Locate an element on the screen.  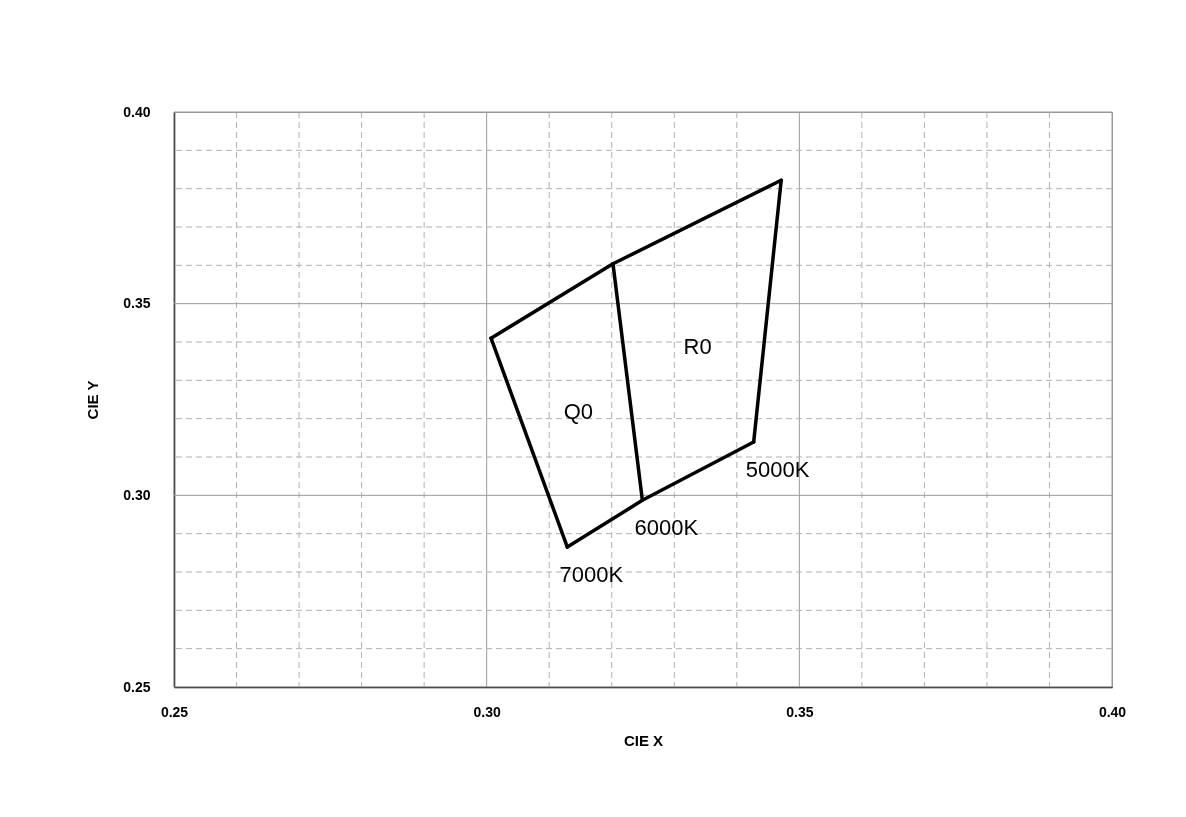
annotation: R0 is located at coordinates (697, 346).